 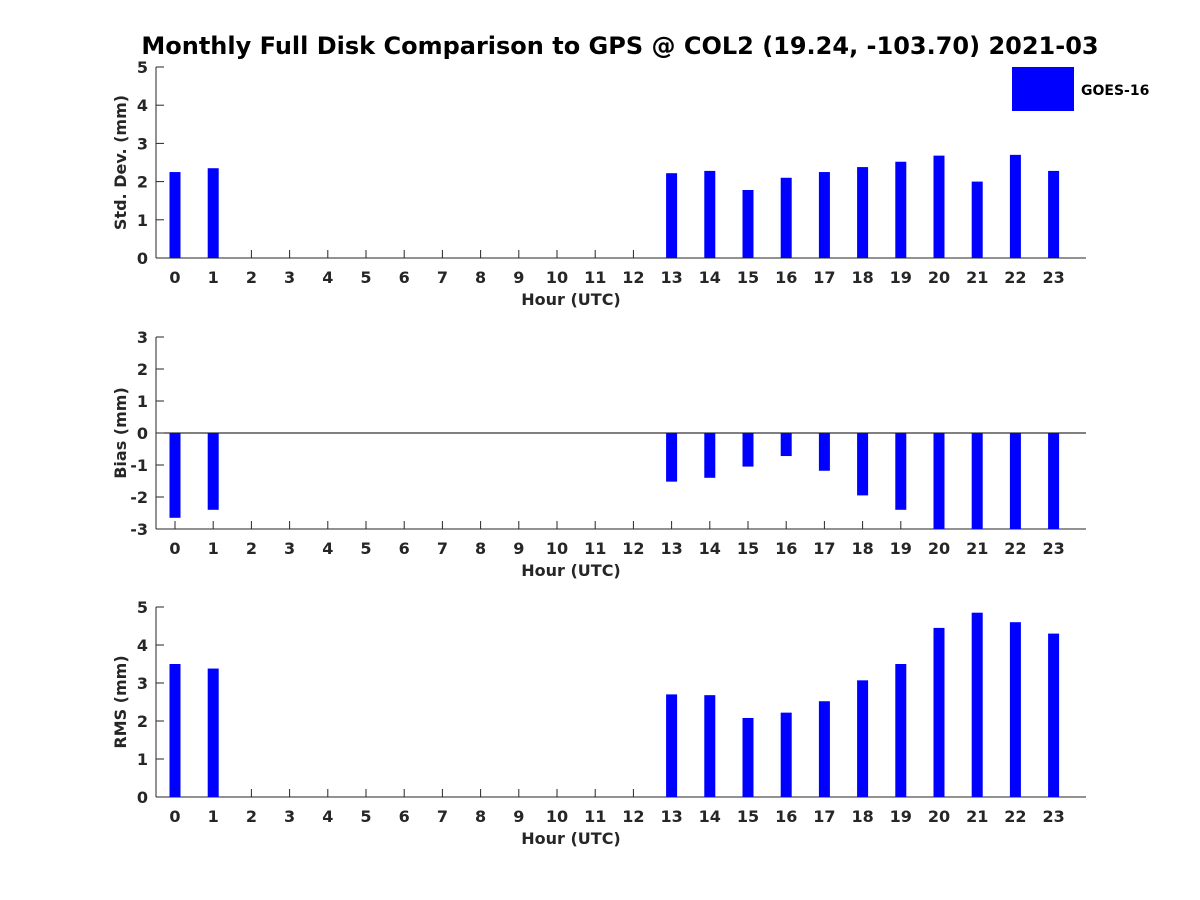 I want to click on y-axis-label: RMS (mm), so click(x=120, y=701).